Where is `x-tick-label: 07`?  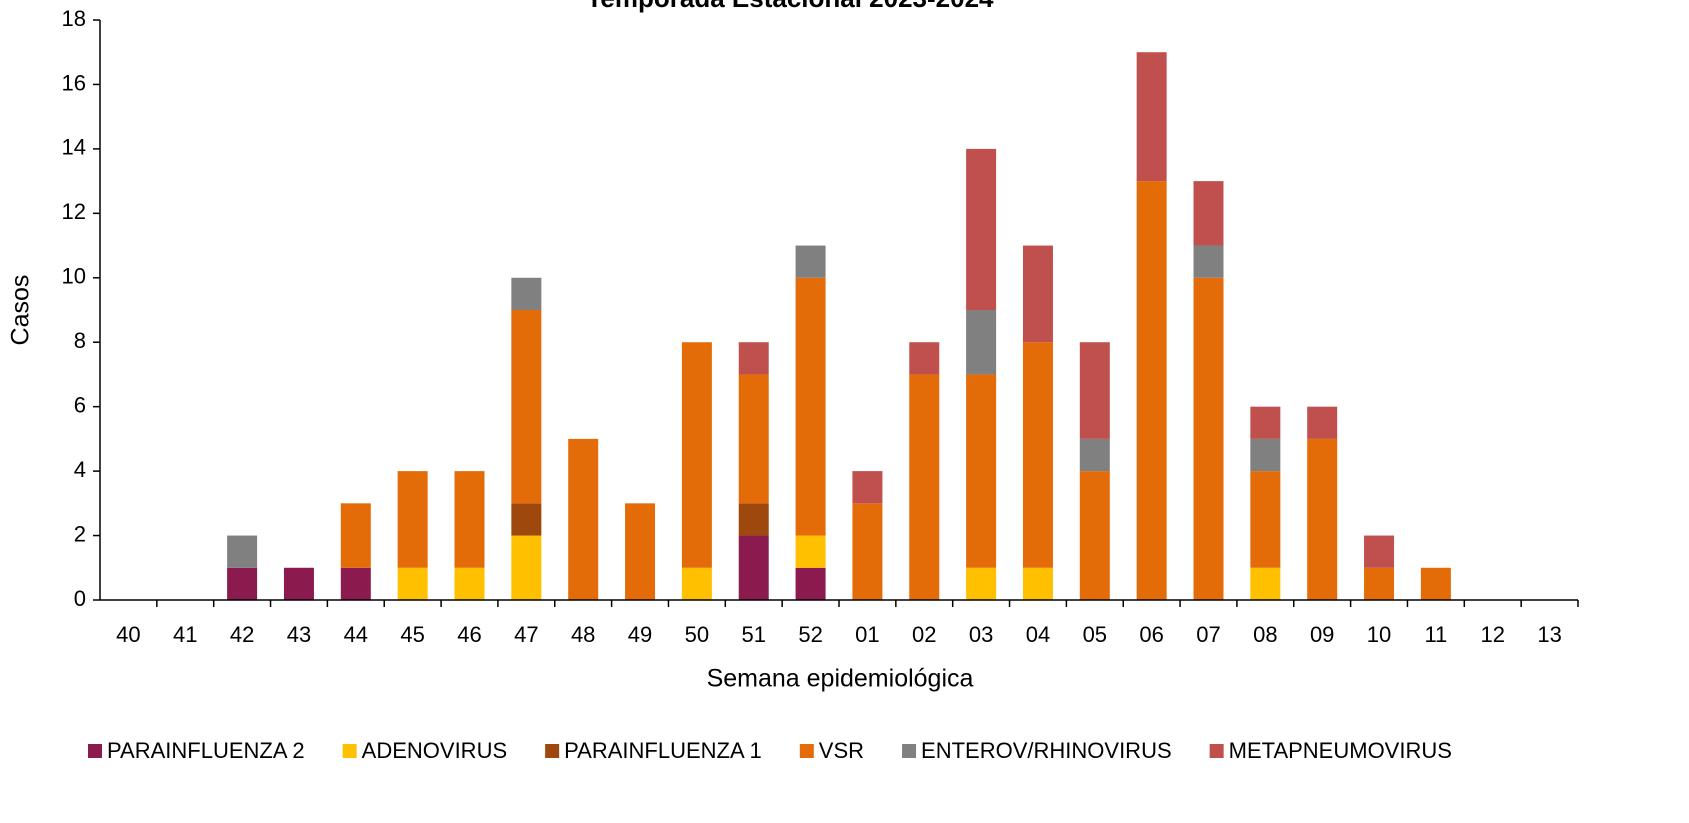 x-tick-label: 07 is located at coordinates (1208, 634).